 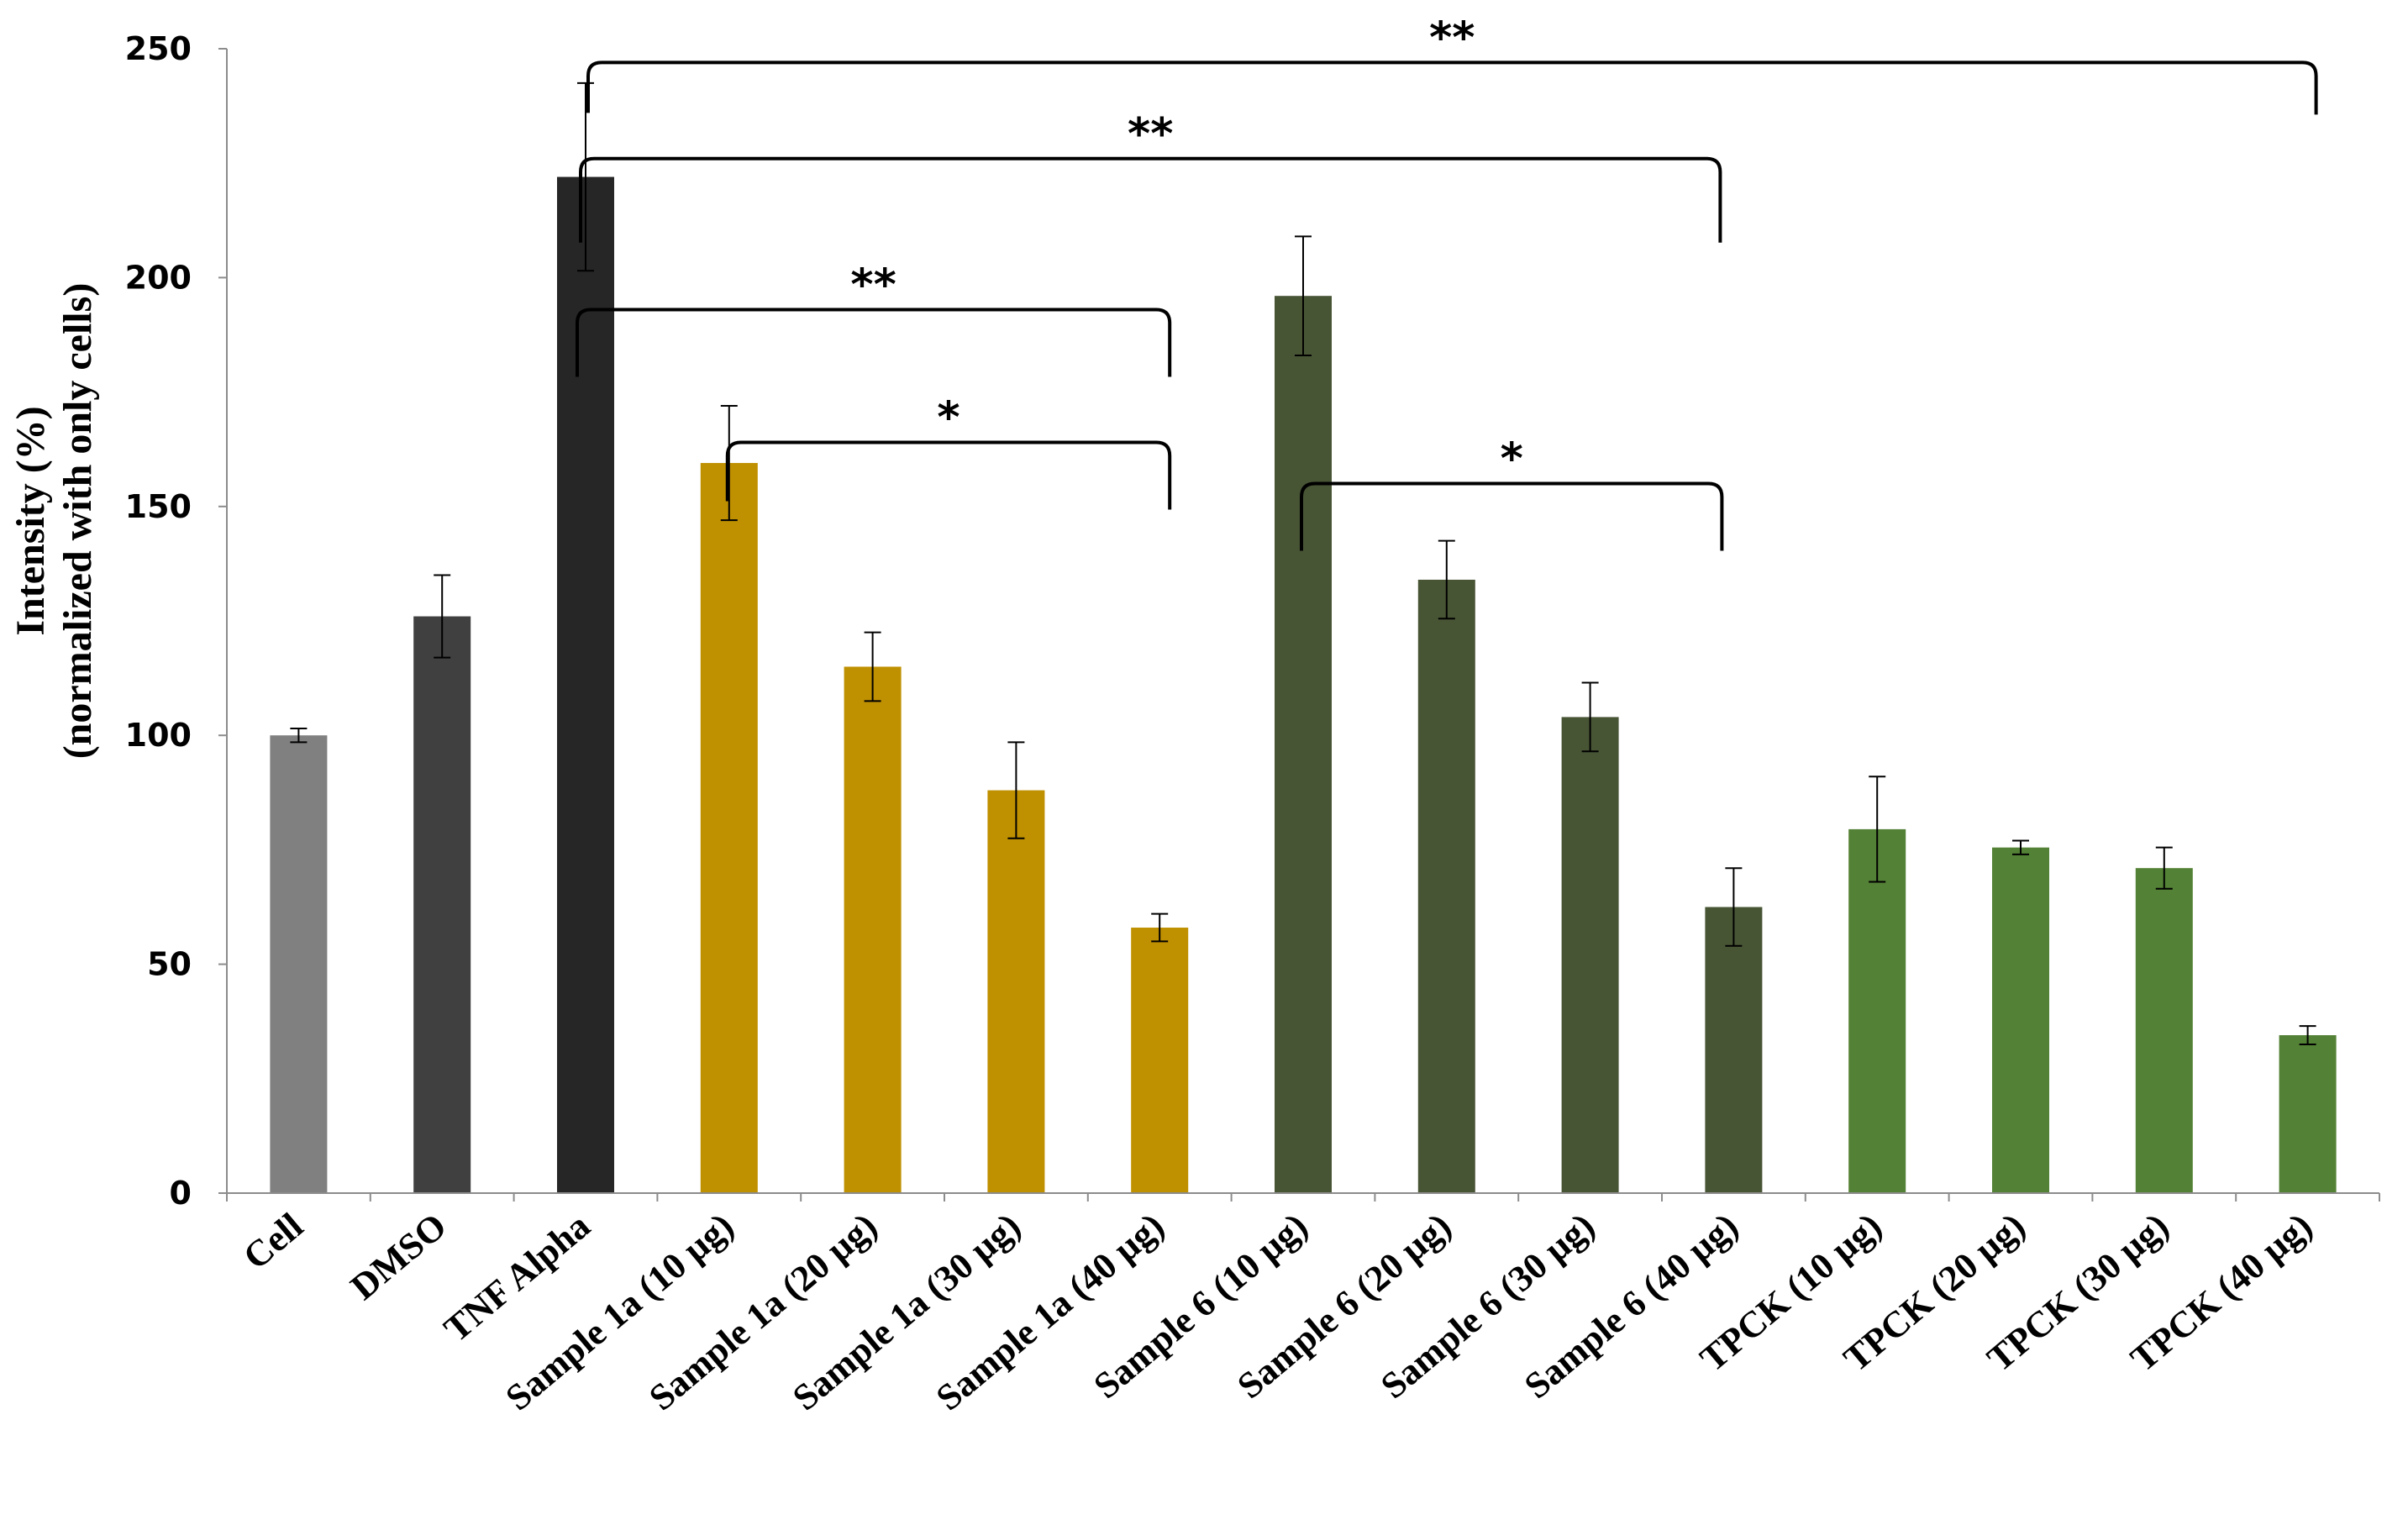 I want to click on x-tick-label: DMSO, so click(x=399, y=1256).